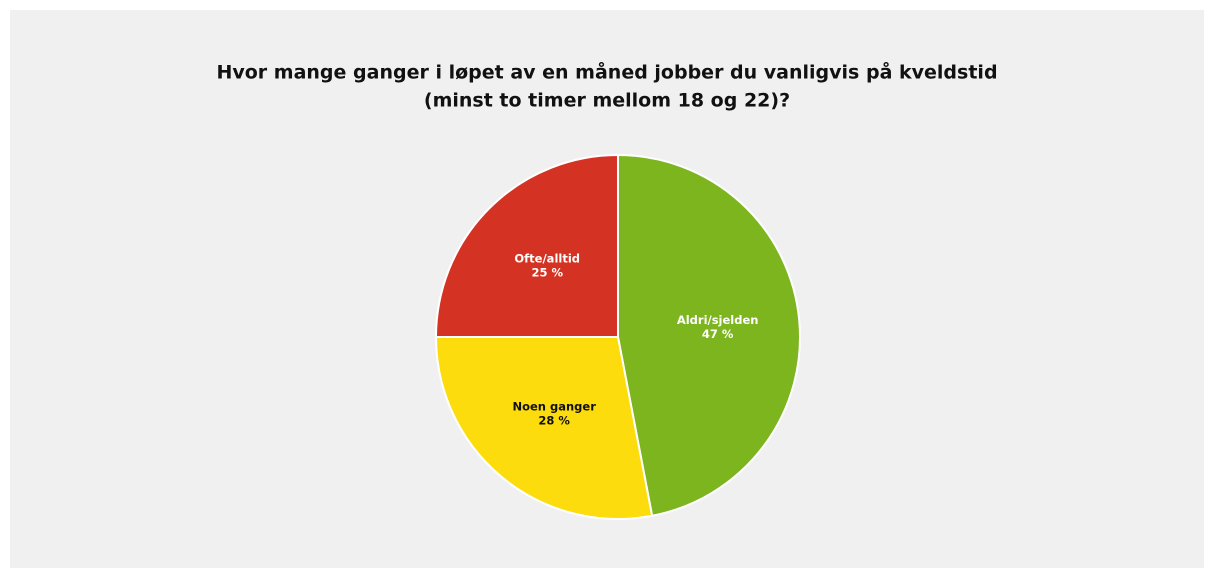 This screenshot has height=578, width=1214. I want to click on slice-value-label: 25 %, so click(547, 273).